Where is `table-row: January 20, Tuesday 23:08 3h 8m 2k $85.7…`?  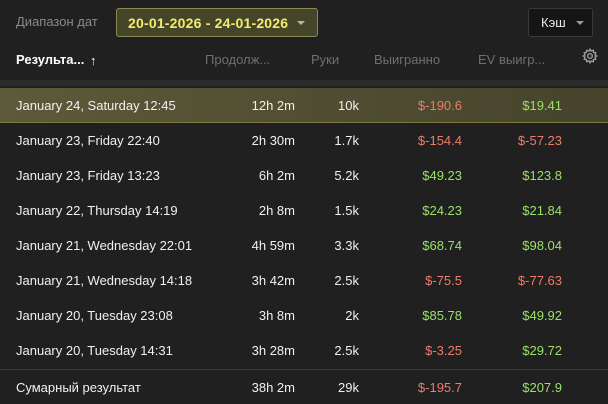
table-row: January 20, Tuesday 23:08 3h 8m 2k $85.7… is located at coordinates (304, 315).